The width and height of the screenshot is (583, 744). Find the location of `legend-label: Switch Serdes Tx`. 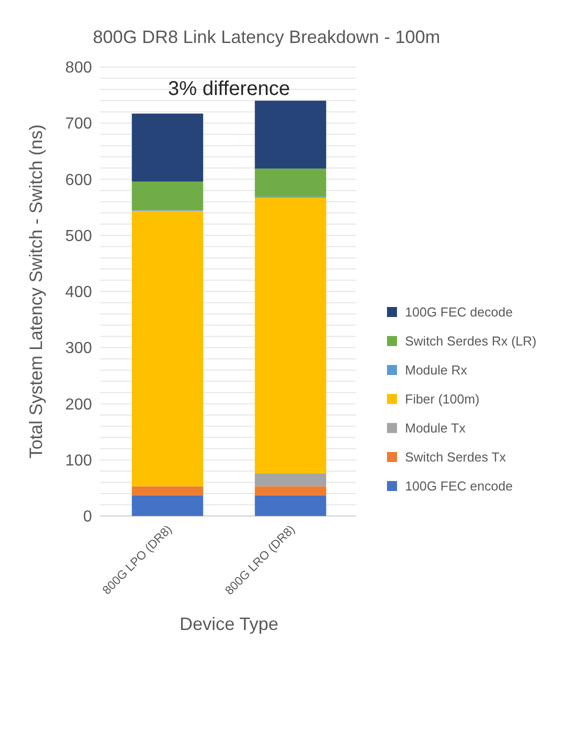

legend-label: Switch Serdes Tx is located at coordinates (455, 457).